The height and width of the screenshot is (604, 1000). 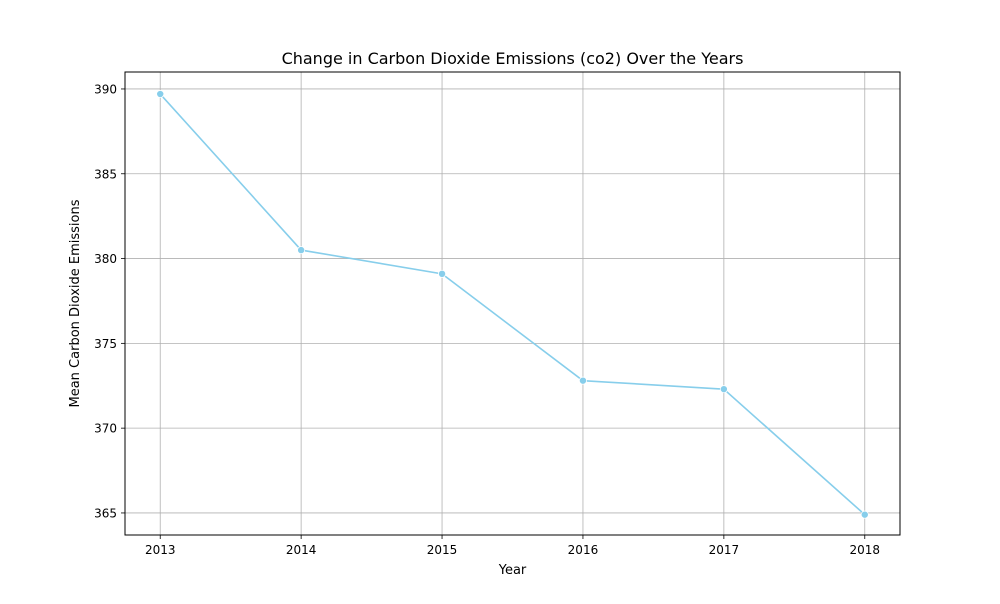 I want to click on x-tick-label: 2018, so click(x=864, y=550).